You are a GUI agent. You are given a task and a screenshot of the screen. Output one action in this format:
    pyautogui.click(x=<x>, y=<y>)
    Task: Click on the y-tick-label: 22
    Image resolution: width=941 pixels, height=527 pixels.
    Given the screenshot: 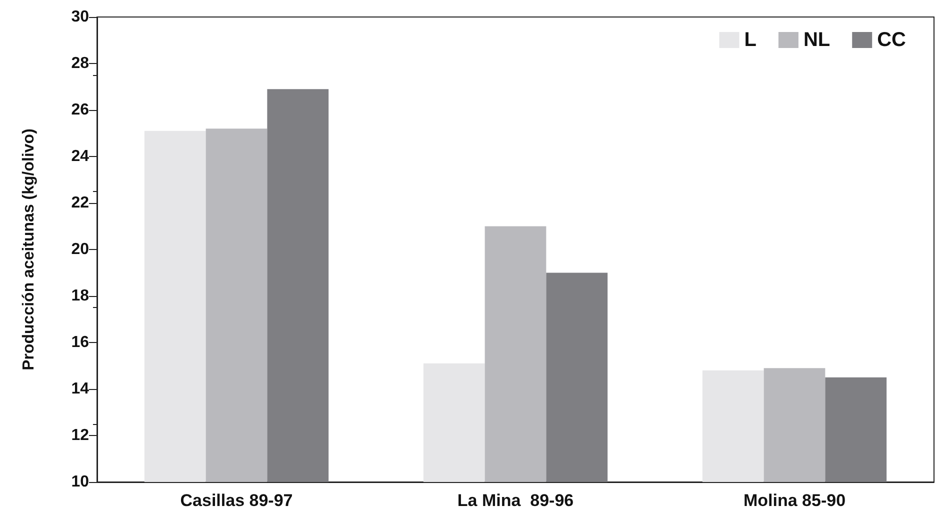 What is the action you would take?
    pyautogui.click(x=80, y=203)
    